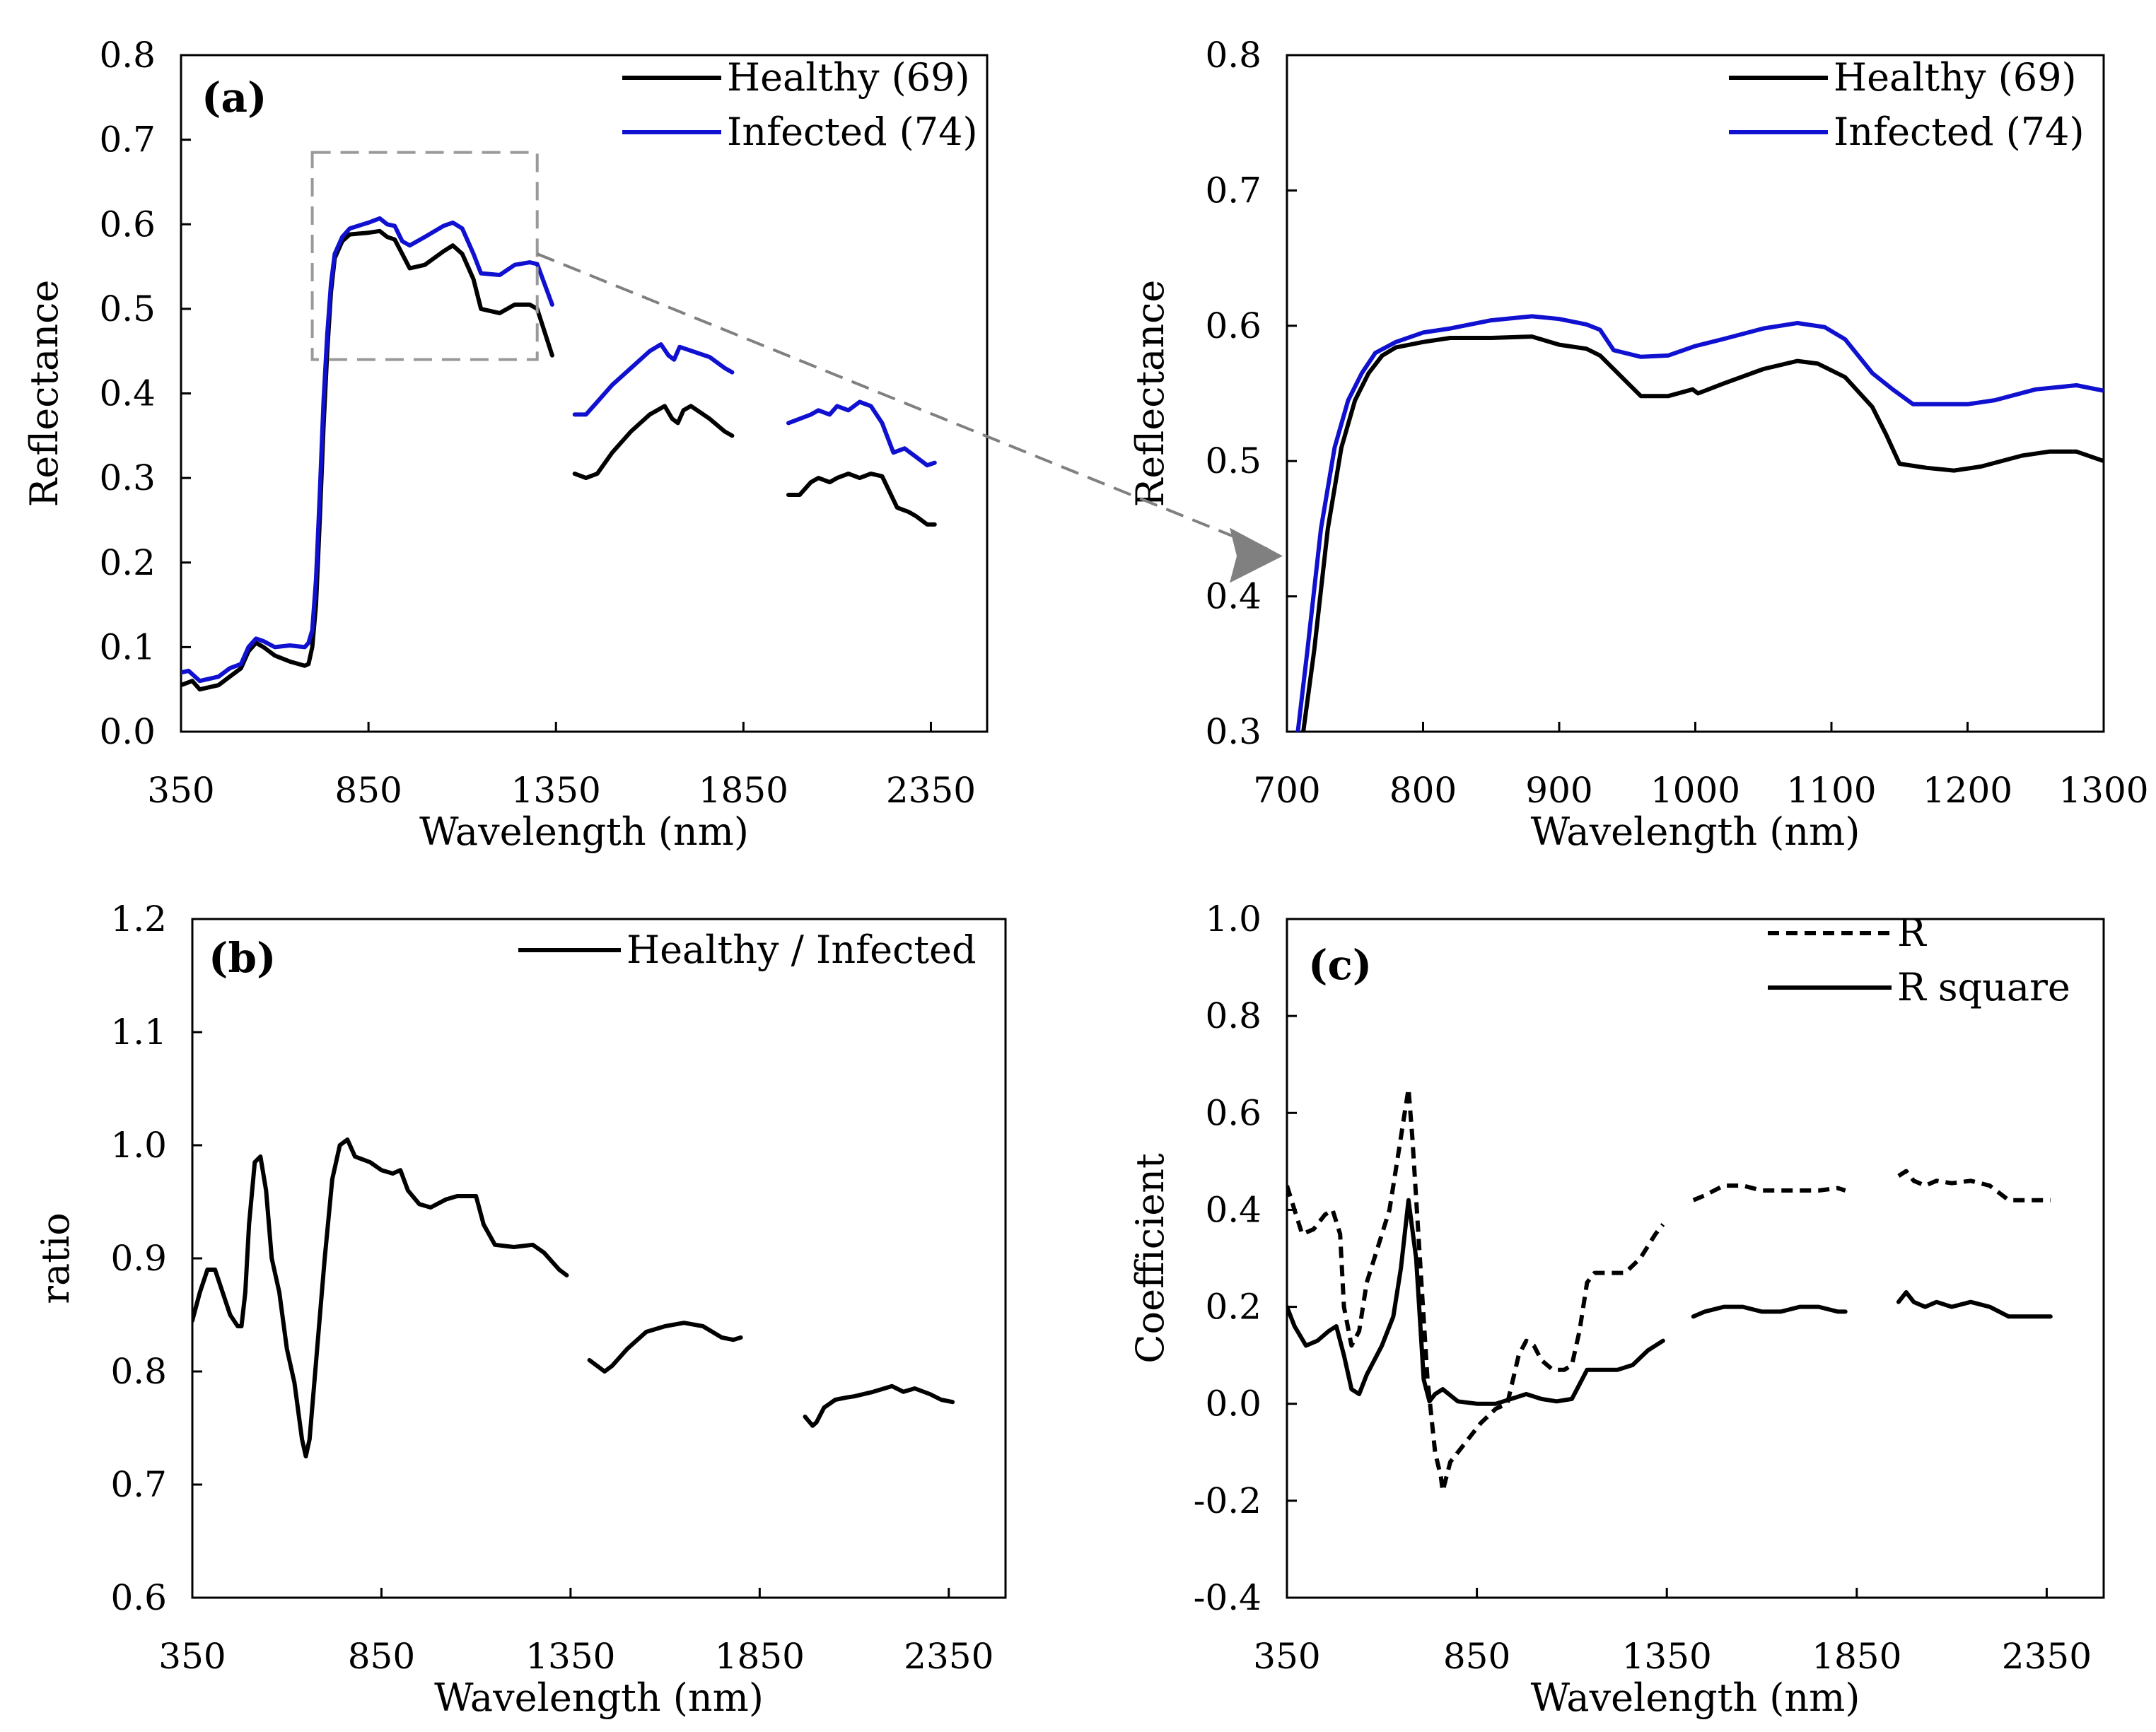 This screenshot has height=1732, width=2156. What do you see at coordinates (1912, 933) in the screenshot?
I see `legend-label: R` at bounding box center [1912, 933].